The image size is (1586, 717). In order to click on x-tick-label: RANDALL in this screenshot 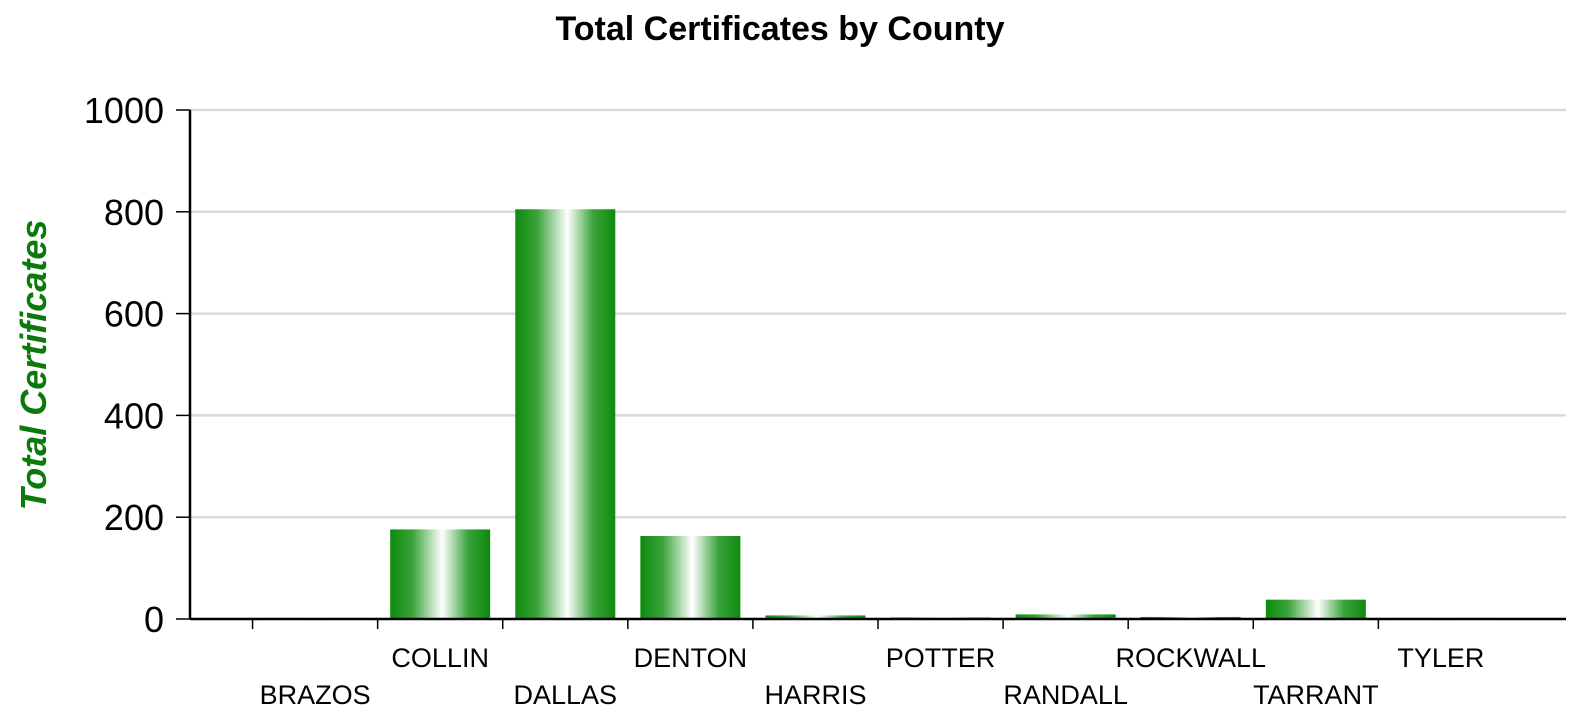, I will do `click(1065, 695)`.